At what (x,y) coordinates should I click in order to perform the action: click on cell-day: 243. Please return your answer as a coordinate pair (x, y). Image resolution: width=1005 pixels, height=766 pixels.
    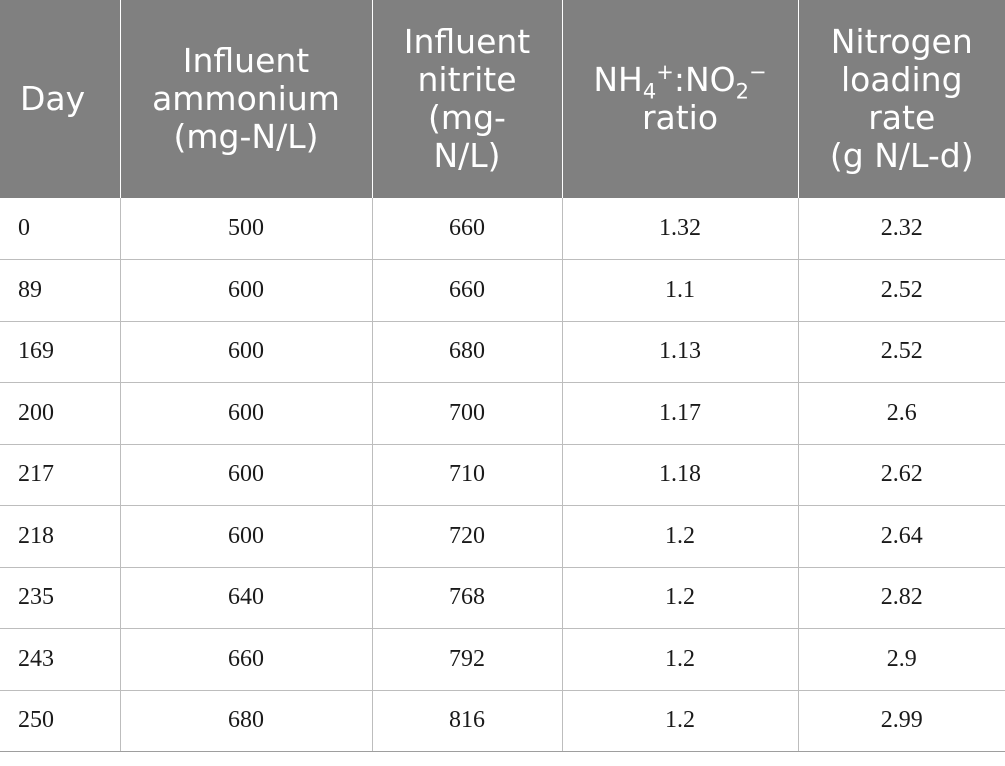
    Looking at the image, I should click on (60, 659).